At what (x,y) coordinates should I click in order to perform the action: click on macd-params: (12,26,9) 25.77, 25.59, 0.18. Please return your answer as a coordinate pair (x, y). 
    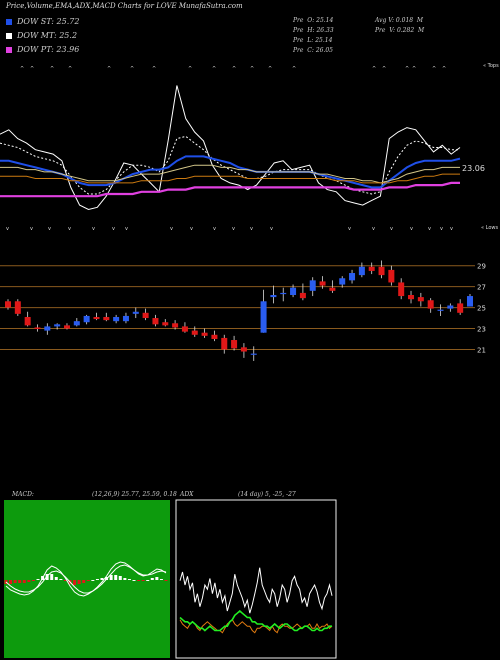
    Looking at the image, I should click on (134, 494).